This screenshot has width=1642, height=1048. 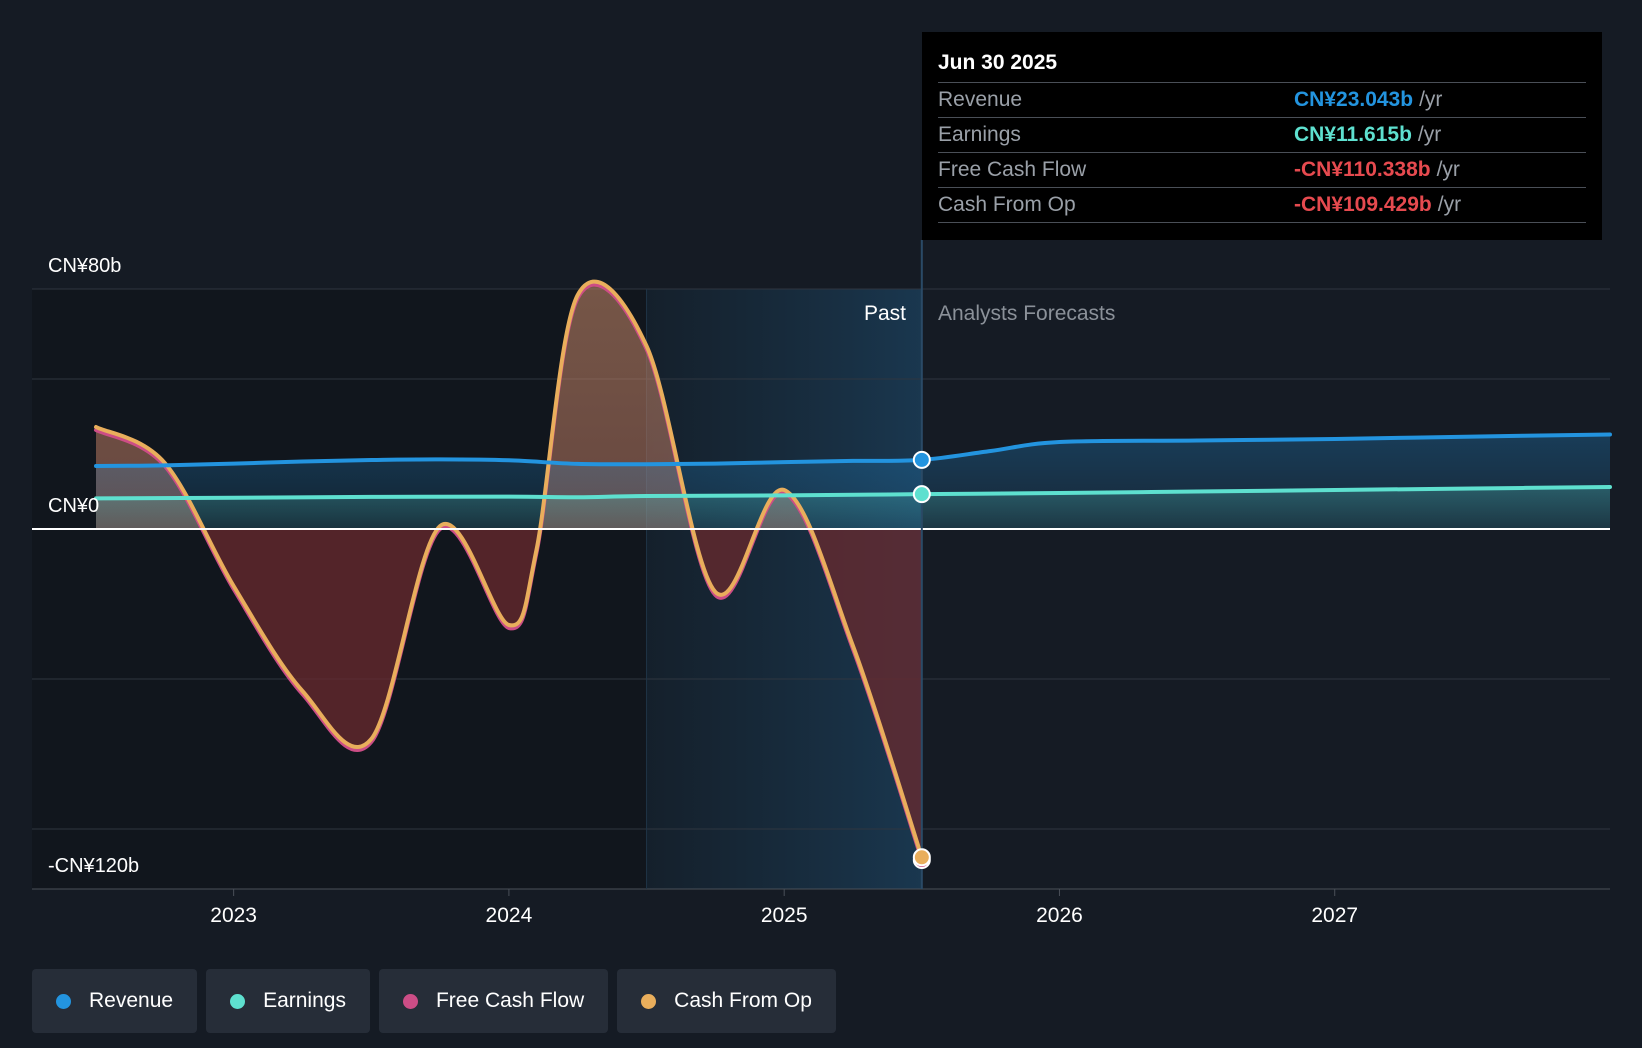 I want to click on forecast-label: Analysts Forecasts, so click(x=1026, y=313).